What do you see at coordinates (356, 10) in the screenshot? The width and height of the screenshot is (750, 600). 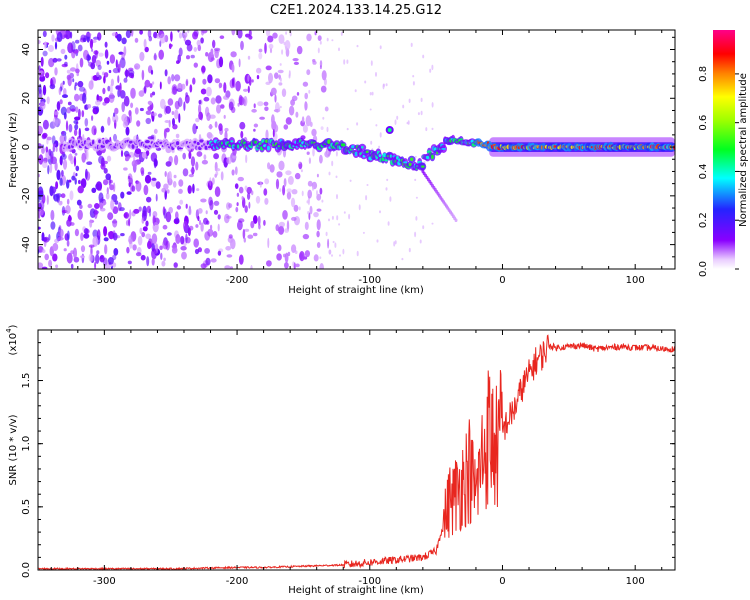 I see `figure-title: C2E1.2024.133.14.25.G12` at bounding box center [356, 10].